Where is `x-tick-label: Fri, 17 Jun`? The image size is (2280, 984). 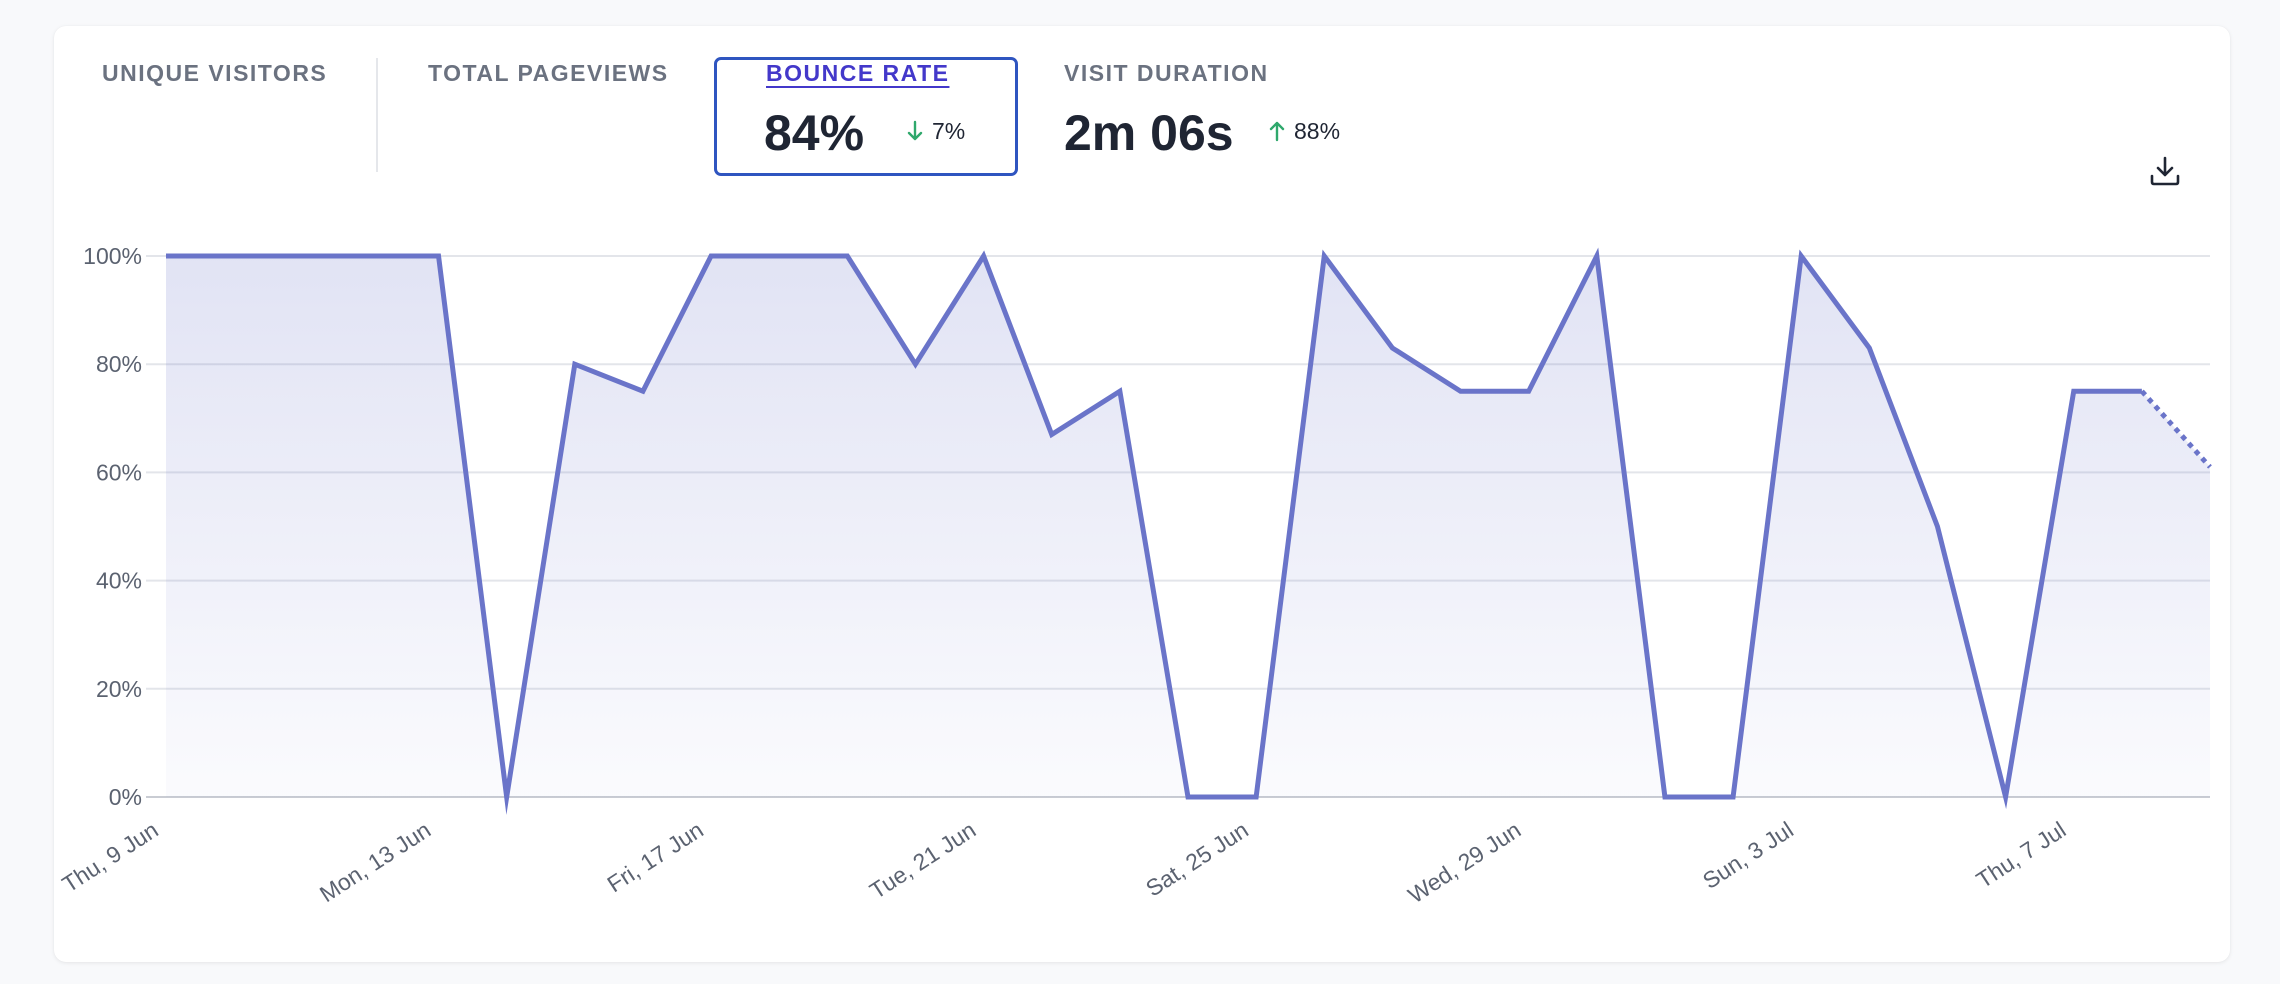
x-tick-label: Fri, 17 Jun is located at coordinates (655, 856).